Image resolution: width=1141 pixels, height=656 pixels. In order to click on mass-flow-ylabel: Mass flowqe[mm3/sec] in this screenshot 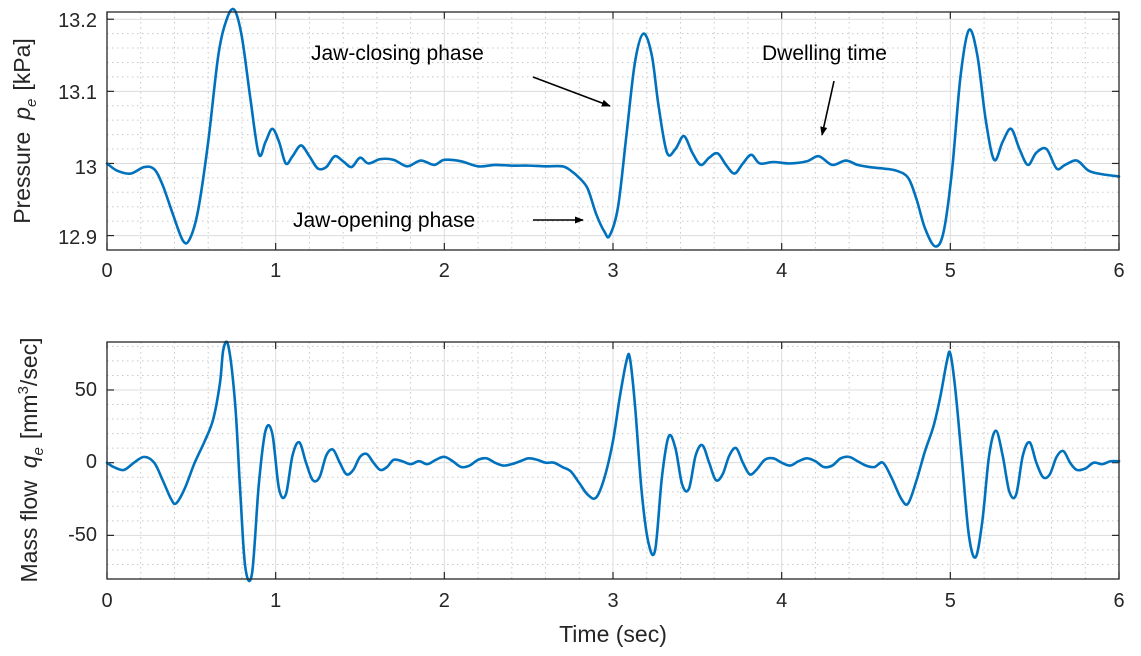, I will do `click(31, 459)`.